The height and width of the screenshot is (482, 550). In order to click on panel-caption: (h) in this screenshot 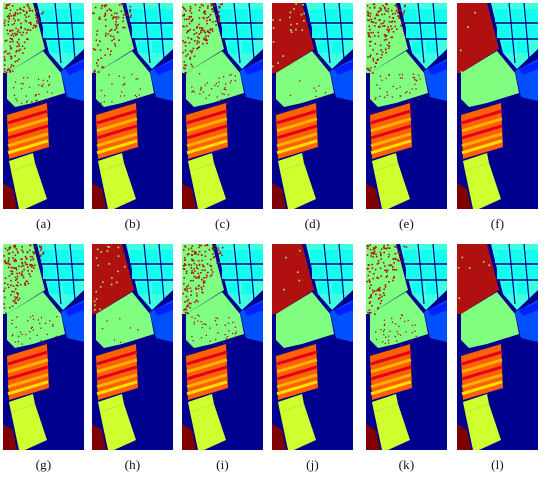, I will do `click(132, 464)`.